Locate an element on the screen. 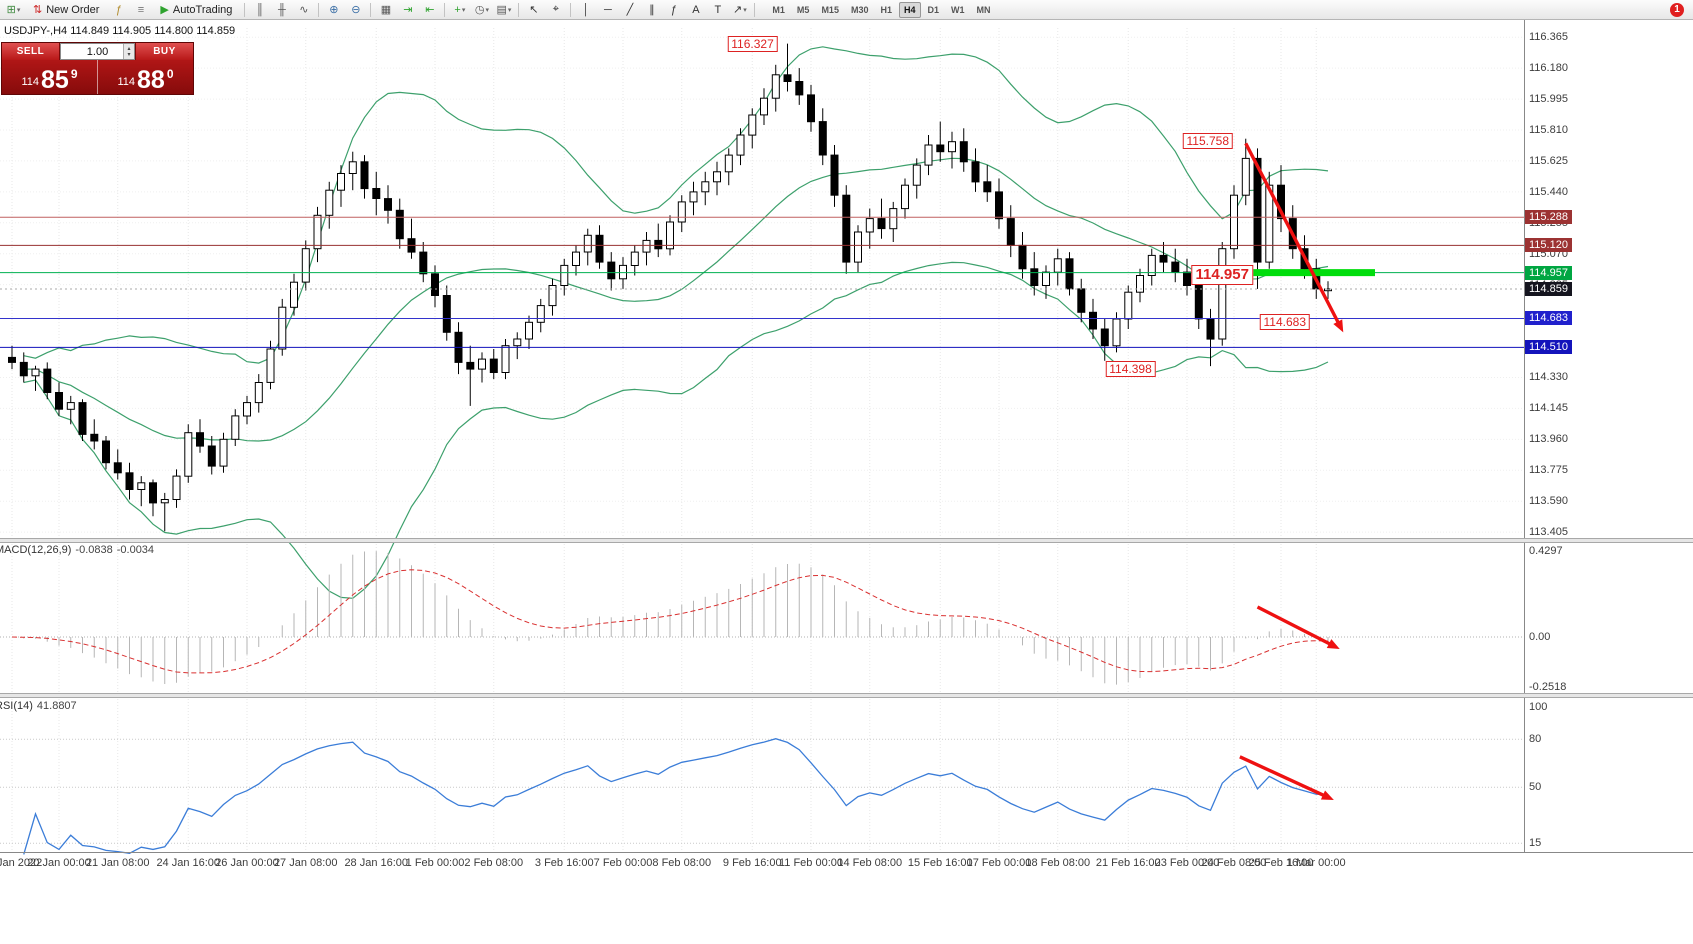  auto-scroll-icon: ⇥ is located at coordinates (407, 9).